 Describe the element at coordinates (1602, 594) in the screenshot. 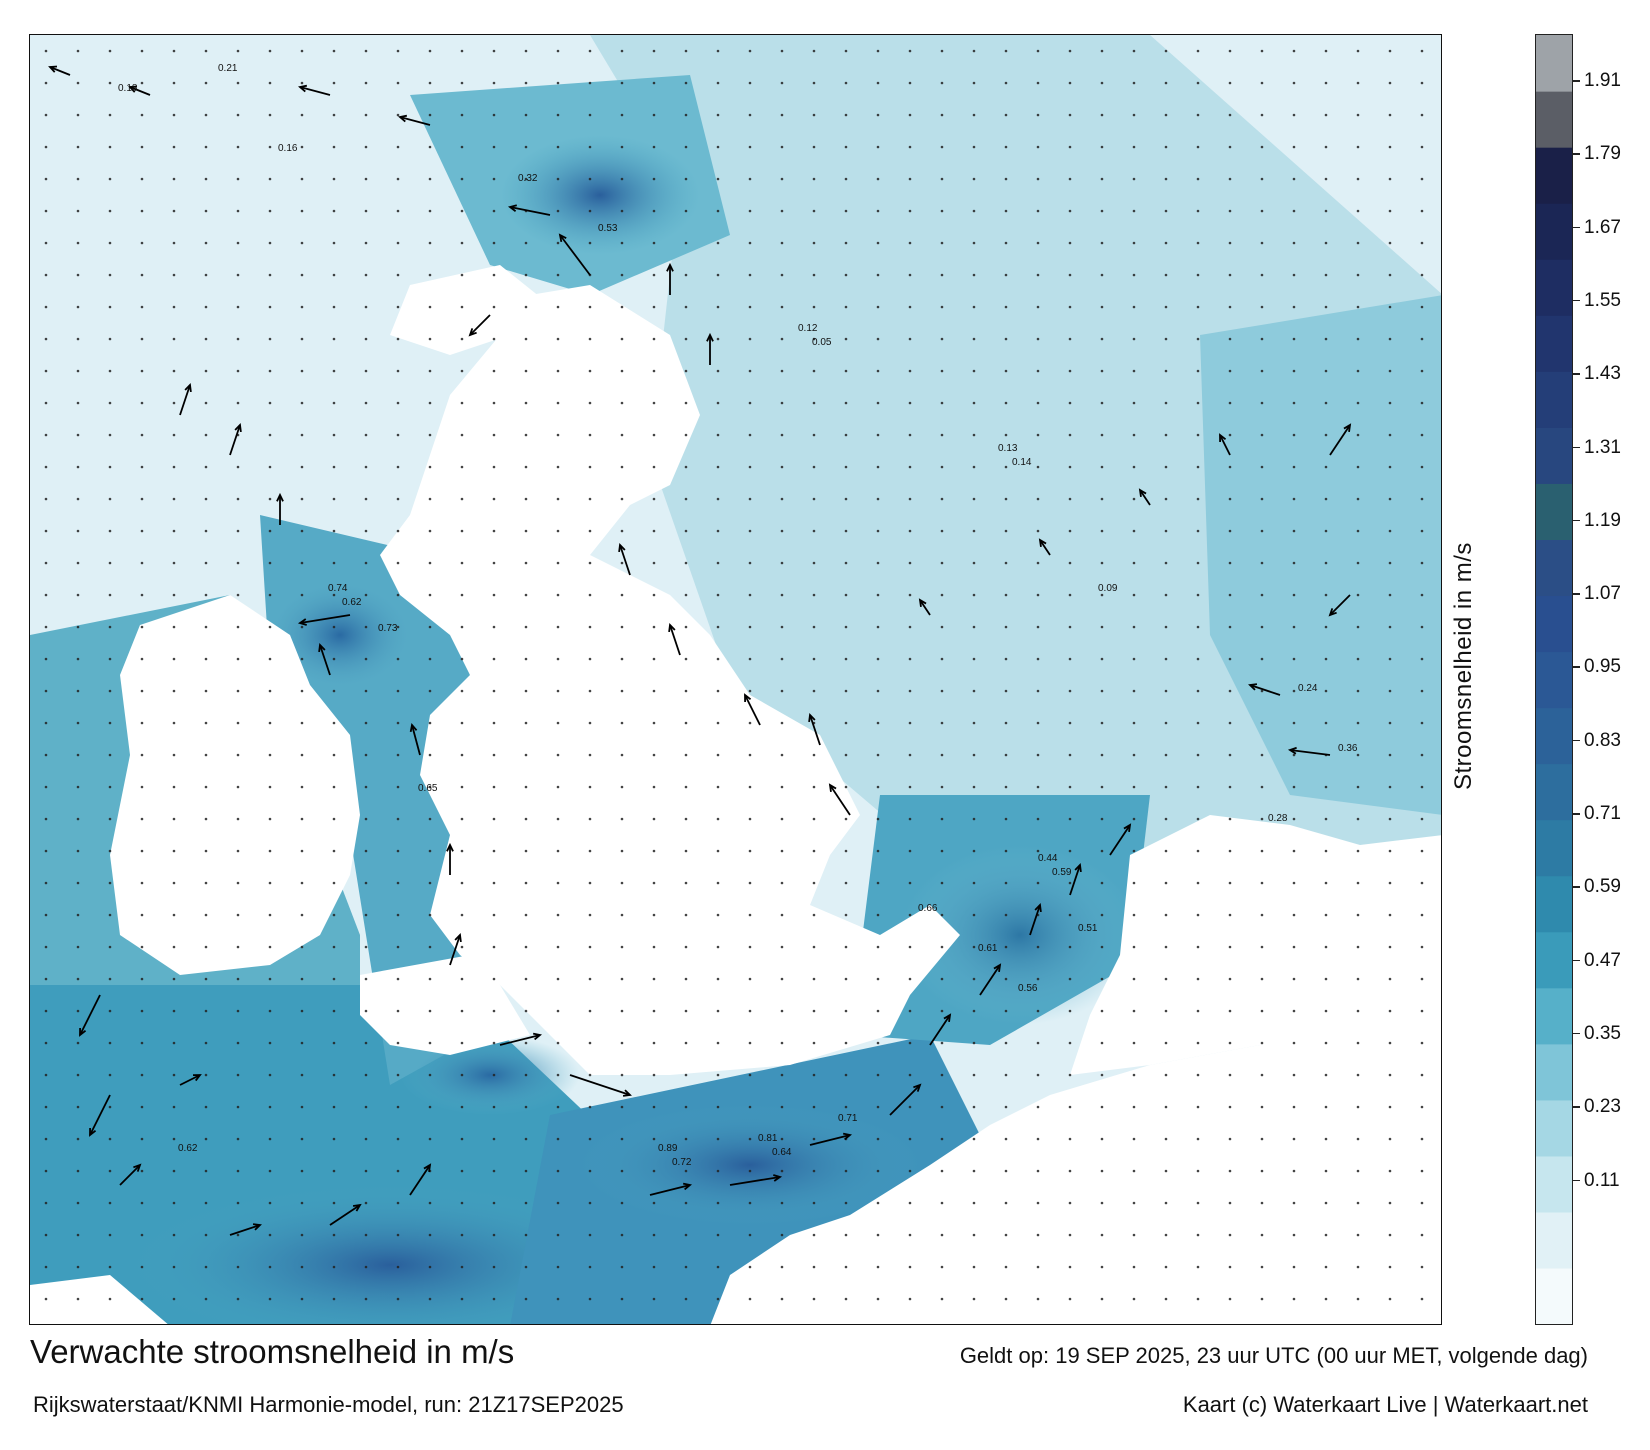

I see `colorbar-tick-label: 1.07` at that location.